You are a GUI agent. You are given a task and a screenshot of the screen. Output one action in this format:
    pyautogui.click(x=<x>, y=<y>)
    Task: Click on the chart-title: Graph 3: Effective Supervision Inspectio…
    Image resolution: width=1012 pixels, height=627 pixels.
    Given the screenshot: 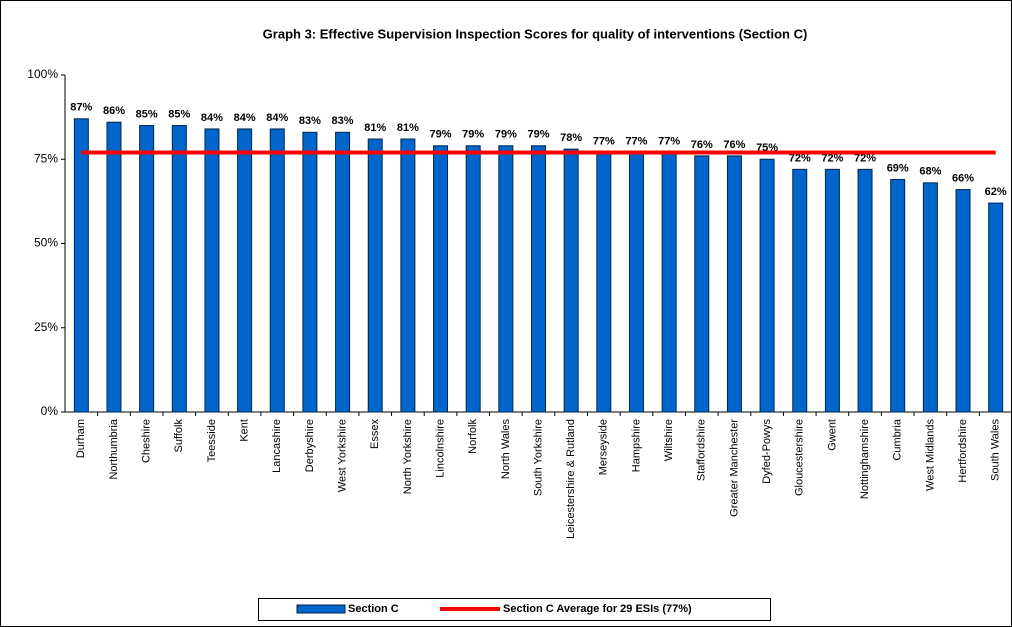 What is the action you would take?
    pyautogui.click(x=535, y=33)
    